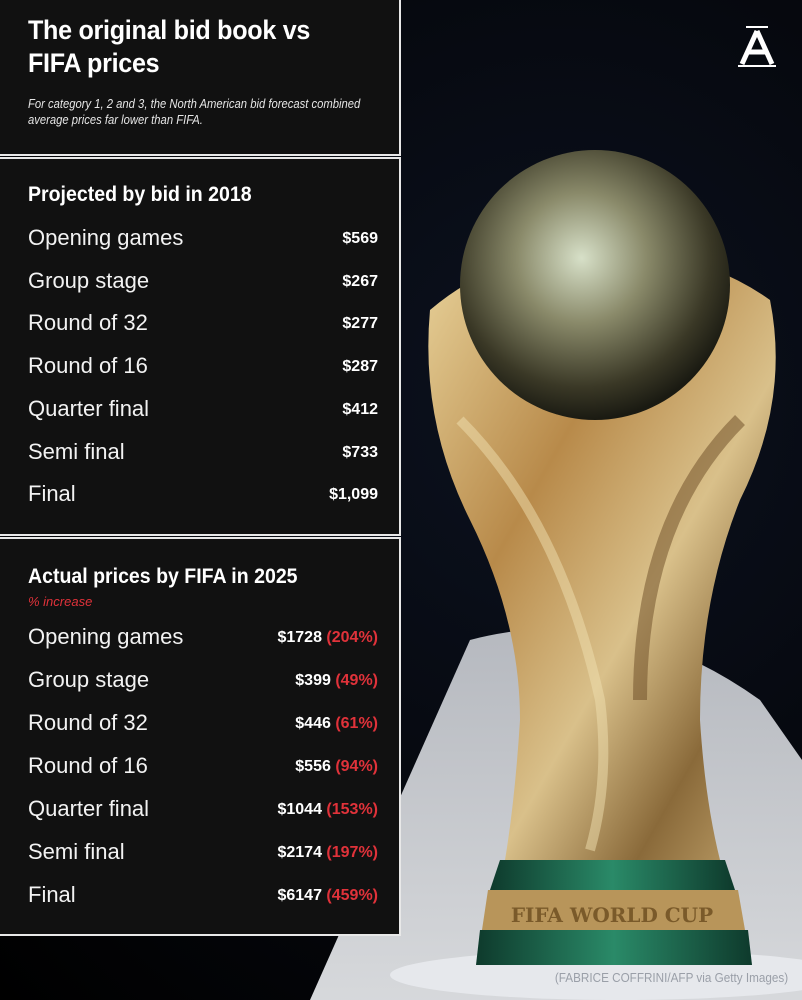  I want to click on price-row: Final $1,099, so click(203, 496).